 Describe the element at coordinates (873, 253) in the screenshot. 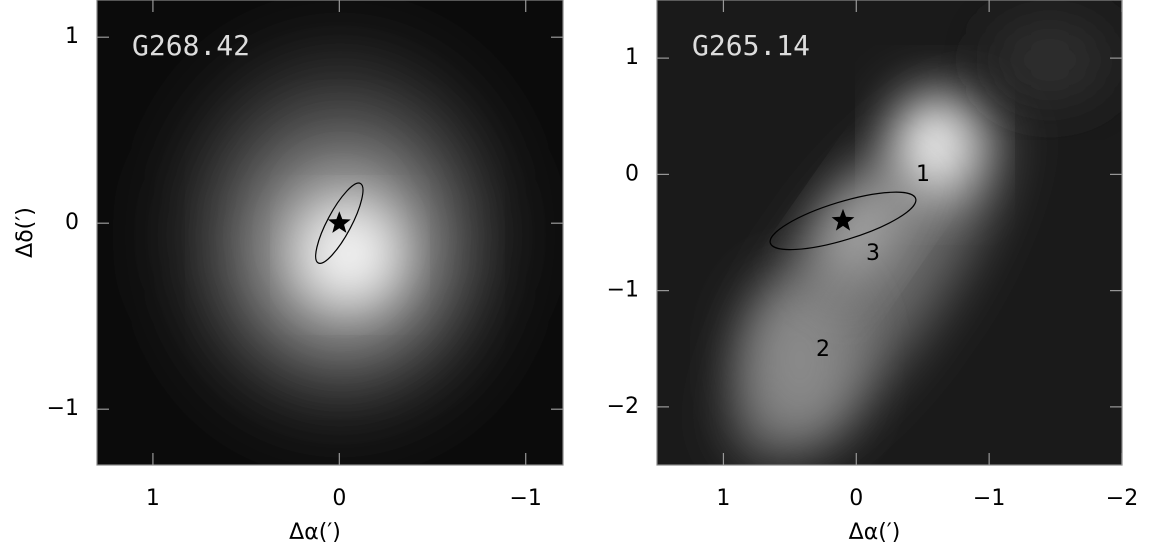

I see `annotation: 3` at that location.